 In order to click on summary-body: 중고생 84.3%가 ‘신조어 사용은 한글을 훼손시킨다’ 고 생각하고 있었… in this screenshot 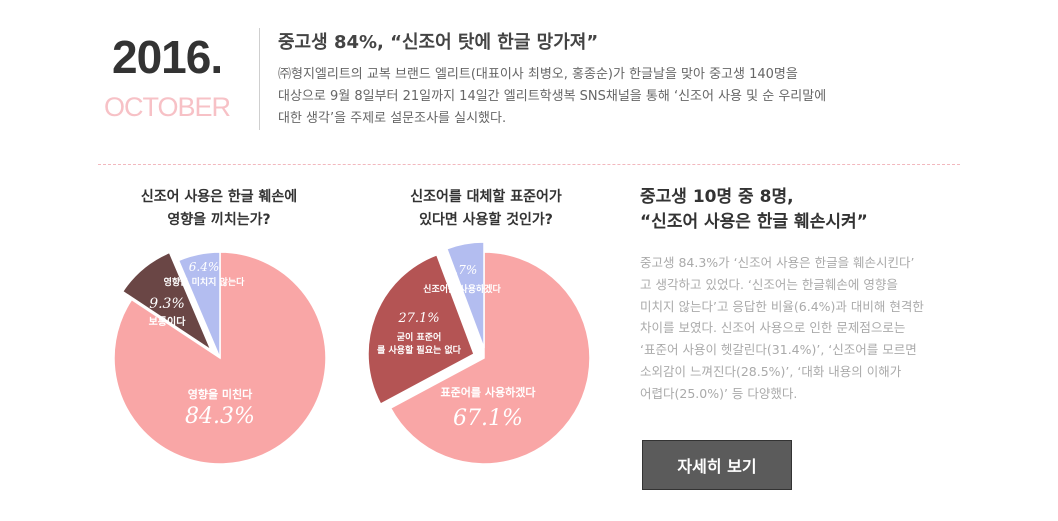, I will do `click(805, 328)`.